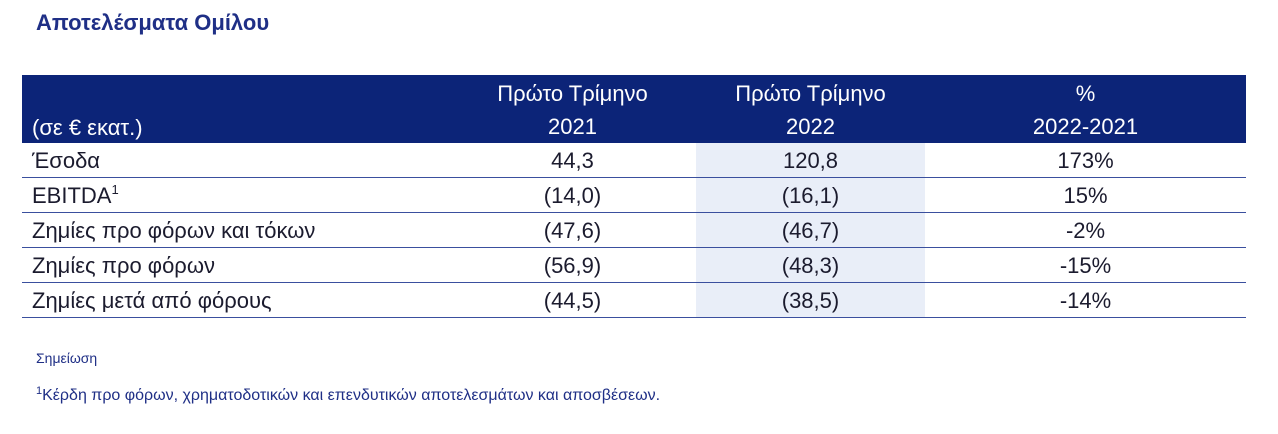 Image resolution: width=1278 pixels, height=434 pixels. Describe the element at coordinates (1085, 265) in the screenshot. I see `cell: -15%` at that location.